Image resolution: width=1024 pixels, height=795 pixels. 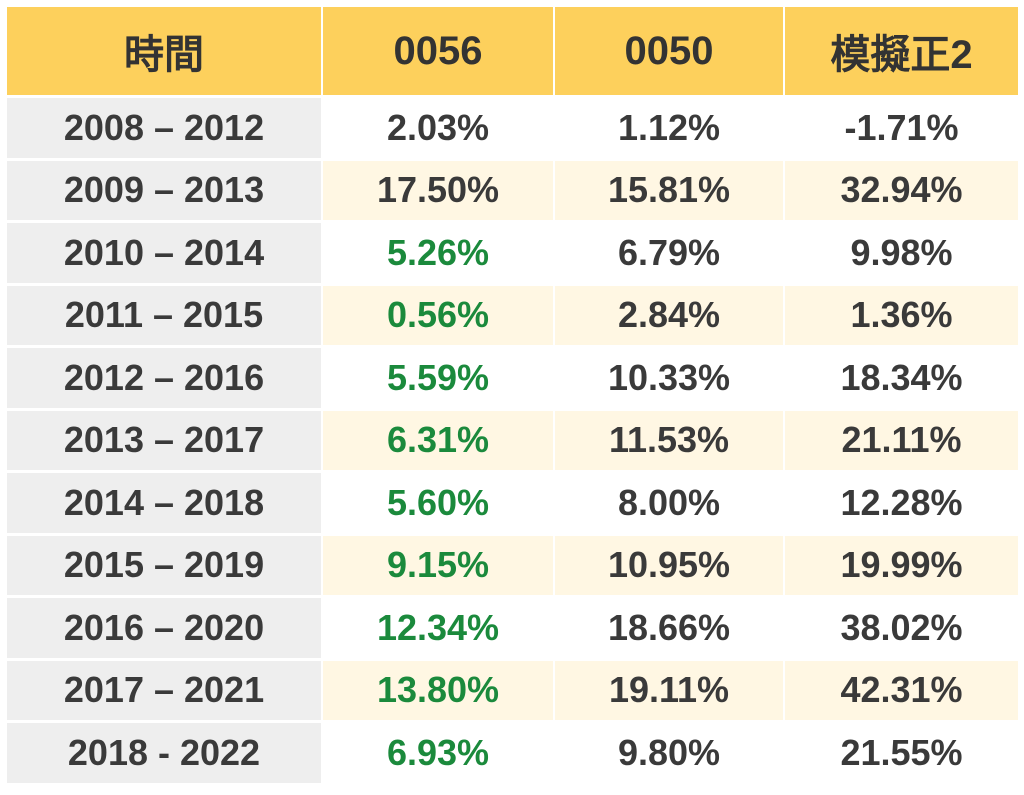 I want to click on row-period: 2011 – 2015, so click(x=165, y=316).